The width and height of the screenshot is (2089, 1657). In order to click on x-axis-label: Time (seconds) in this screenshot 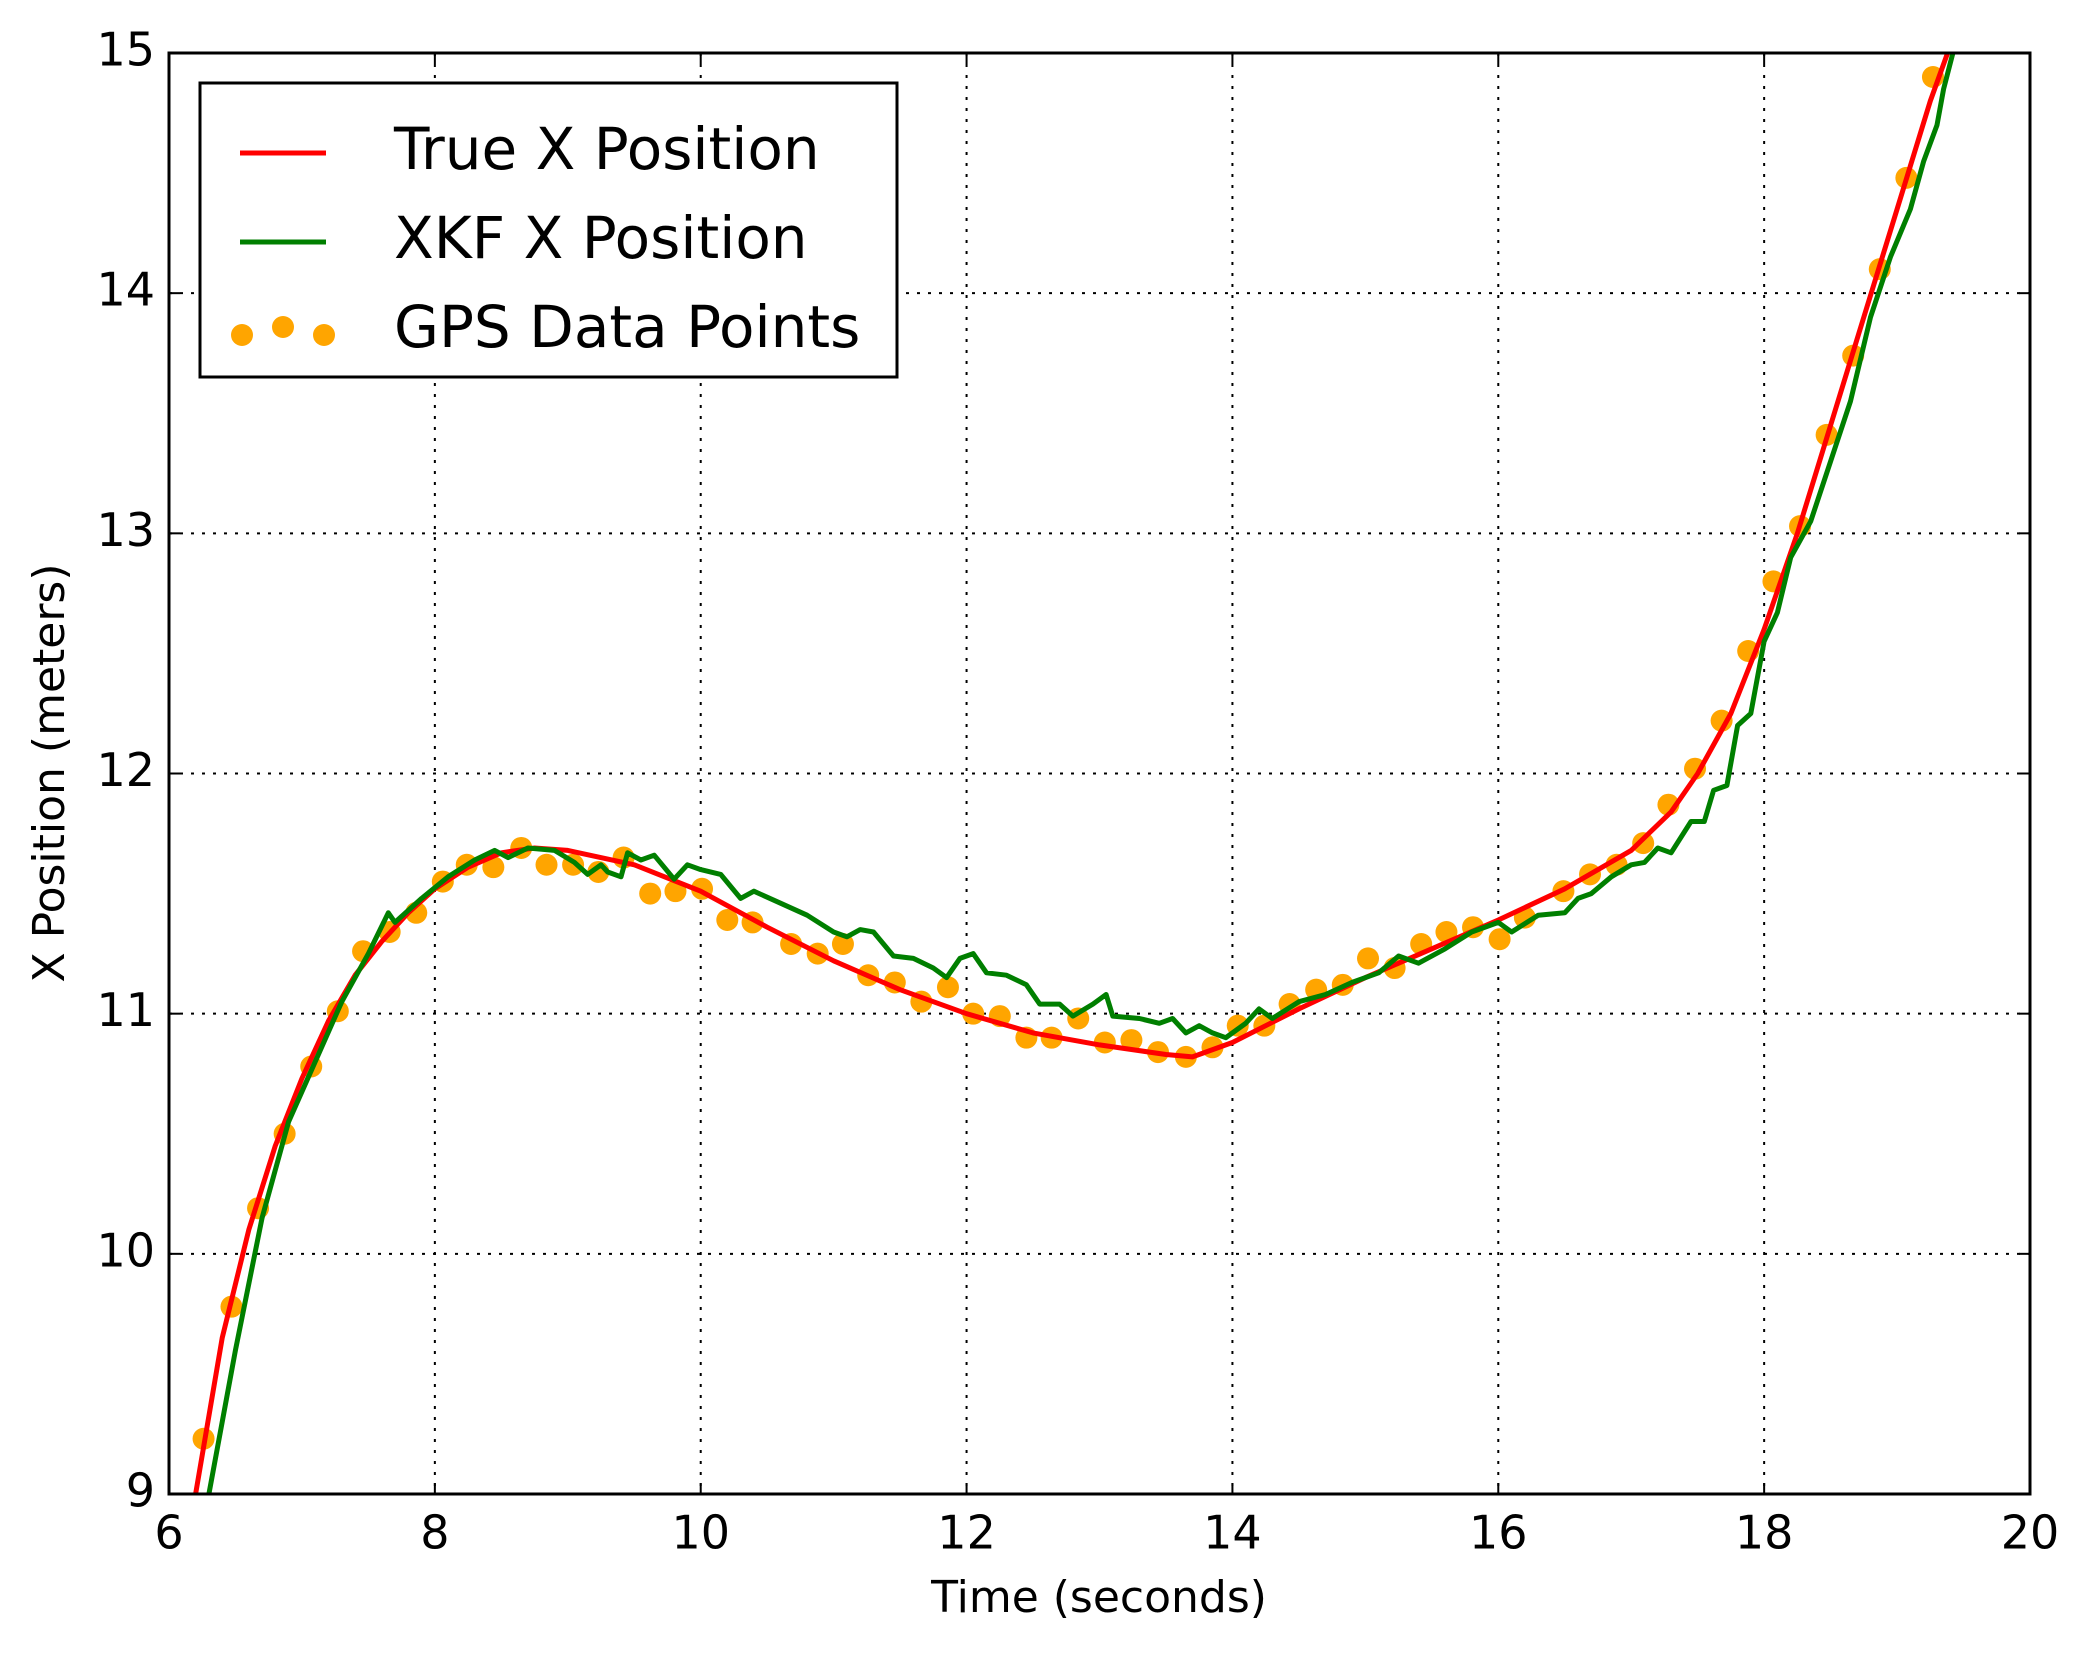, I will do `click(1098, 1597)`.